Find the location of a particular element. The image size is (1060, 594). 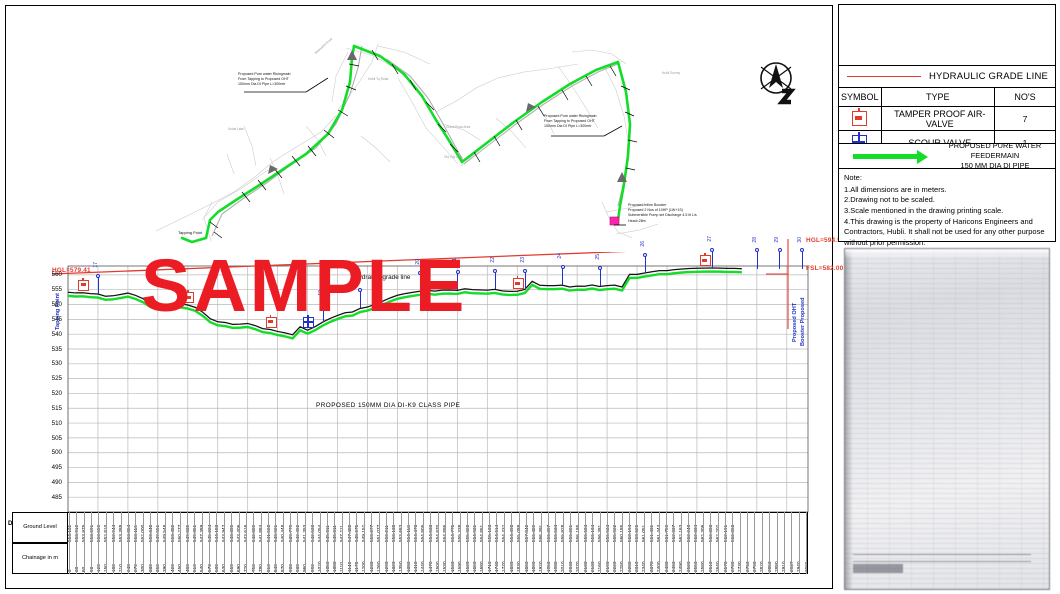

legend-header-symbol: SYMBOL is located at coordinates (860, 97).